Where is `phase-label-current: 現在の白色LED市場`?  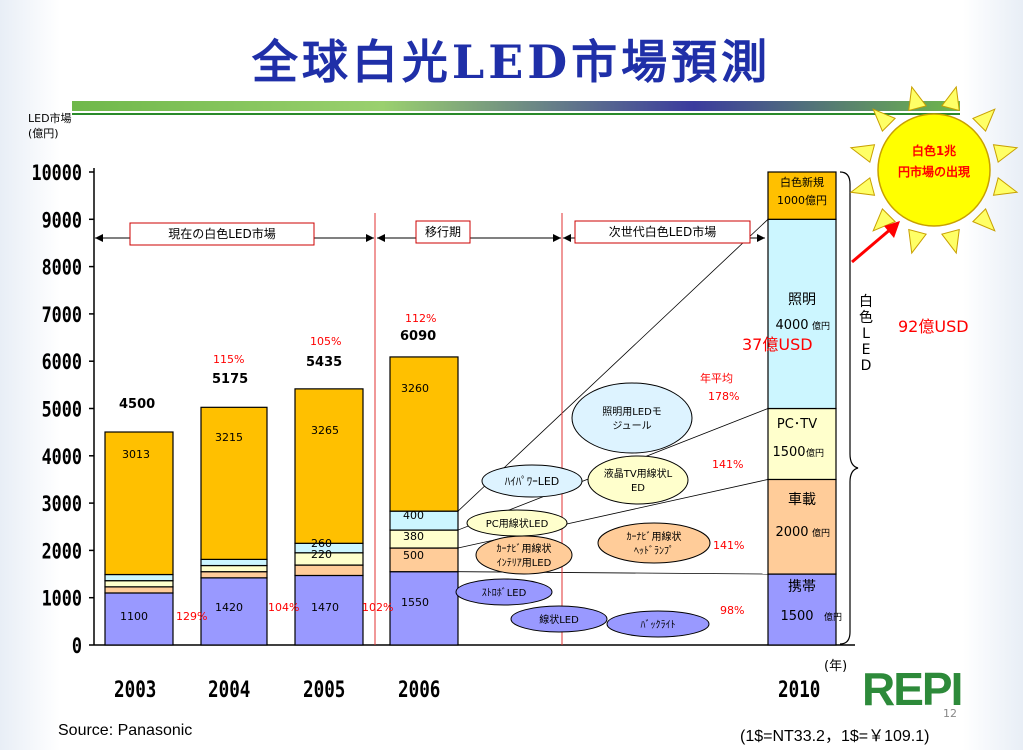 phase-label-current: 現在の白色LED市場 is located at coordinates (222, 233).